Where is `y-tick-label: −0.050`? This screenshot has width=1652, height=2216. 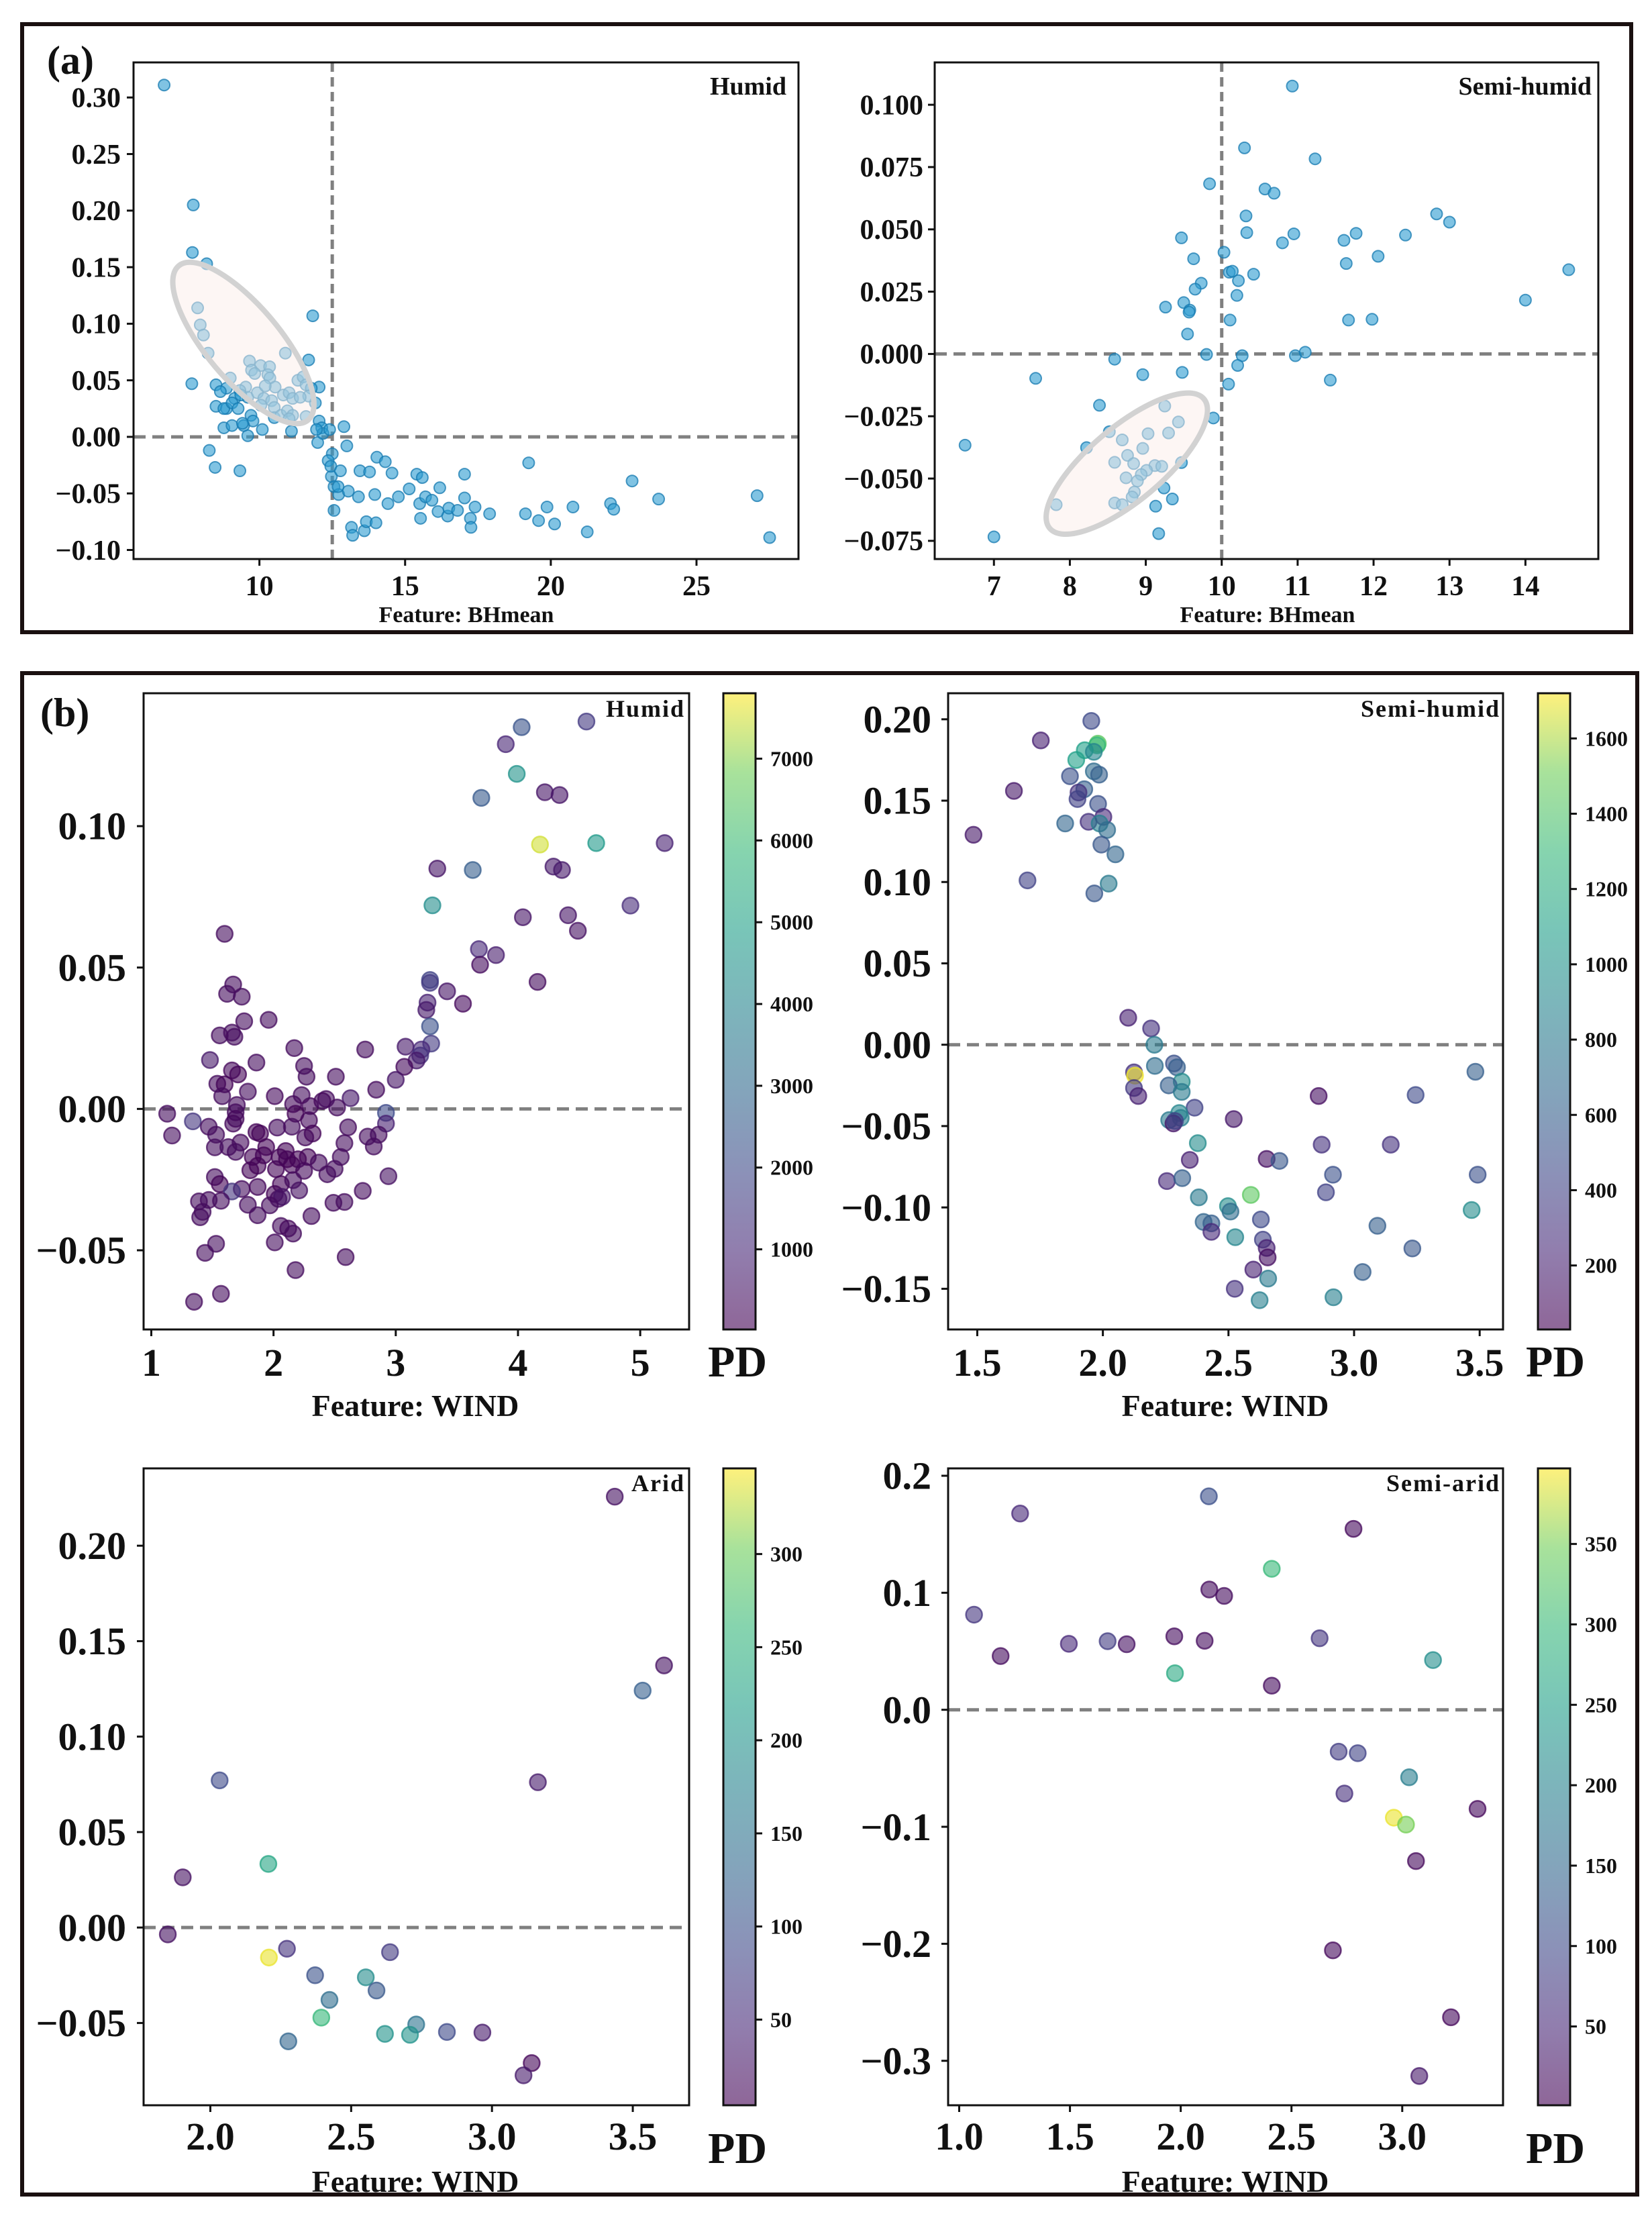
y-tick-label: −0.050 is located at coordinates (883, 480).